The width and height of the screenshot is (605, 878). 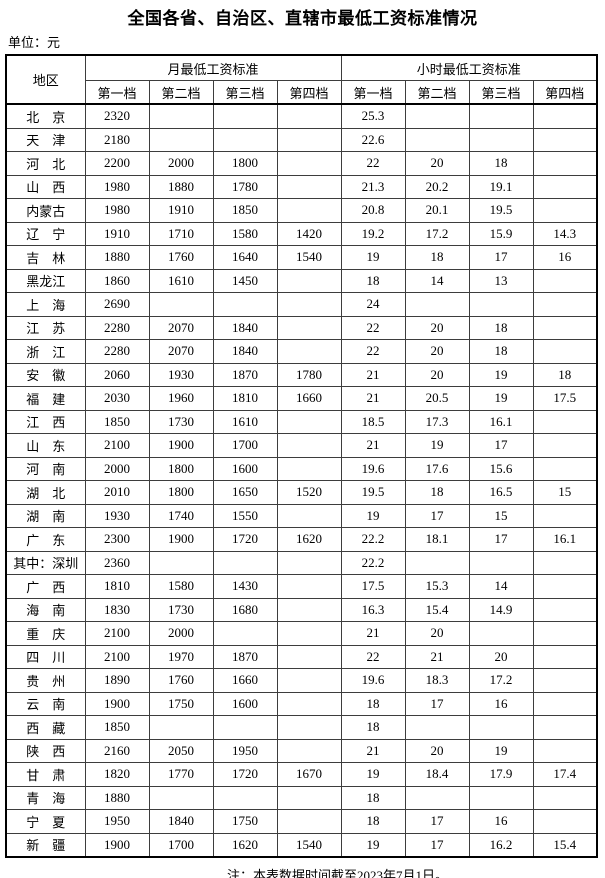 I want to click on hourly-tier-2-cell, so click(x=437, y=116).